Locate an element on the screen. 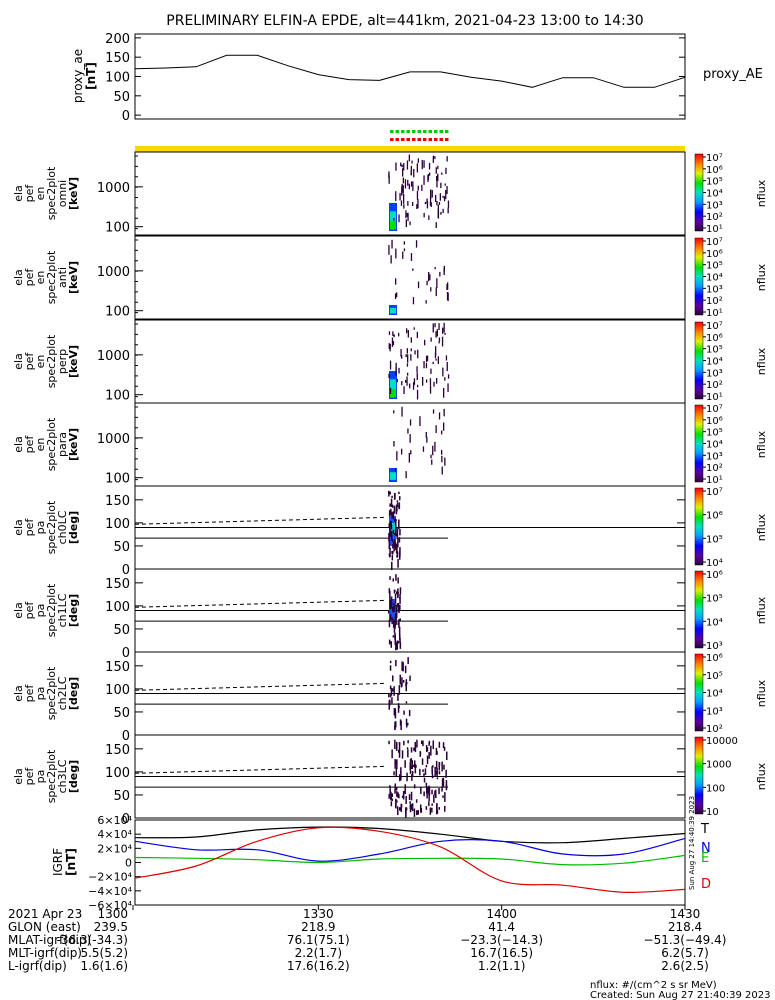  colorbar-tick-label: 10⁵ is located at coordinates (714, 599).